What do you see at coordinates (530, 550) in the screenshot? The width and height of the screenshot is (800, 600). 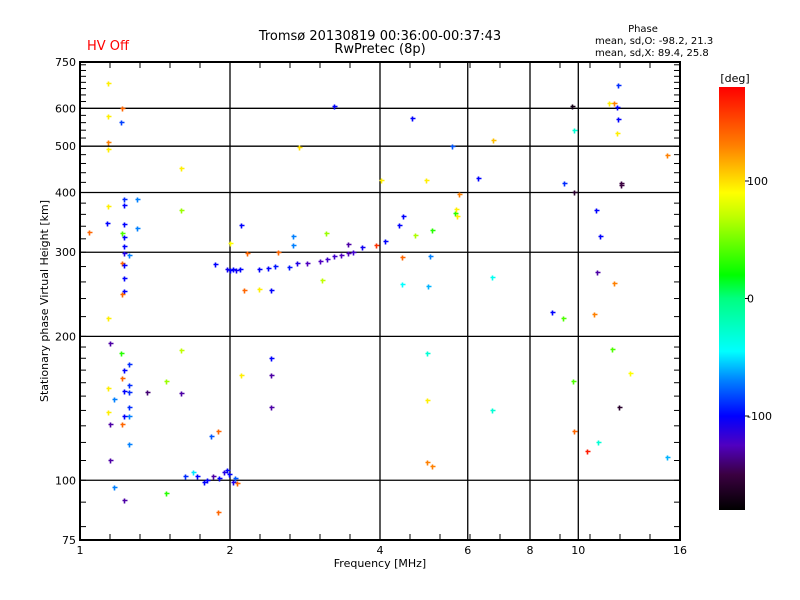 I see `x-tick-label: 8` at bounding box center [530, 550].